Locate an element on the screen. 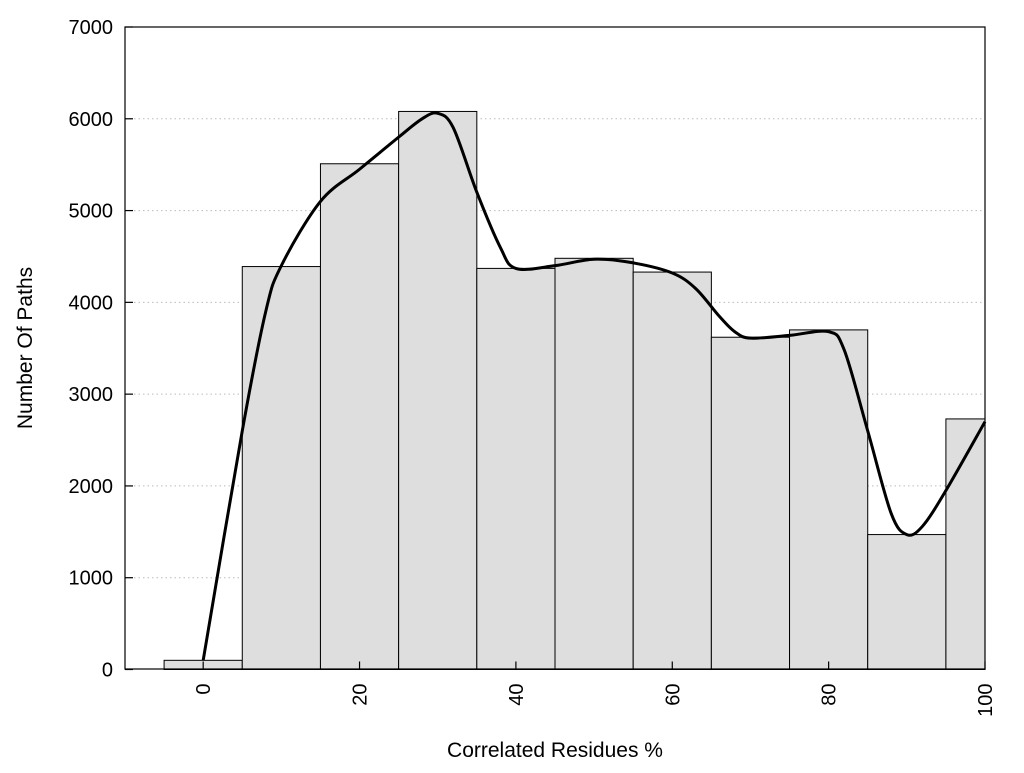  y-tick-label: 5000 is located at coordinates (91, 212).